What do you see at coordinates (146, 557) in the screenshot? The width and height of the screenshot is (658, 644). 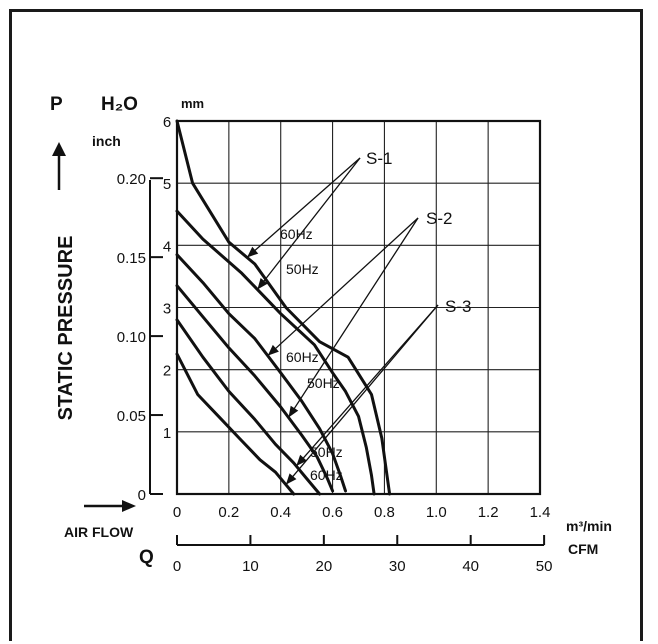 I see `x-symbol: Q` at bounding box center [146, 557].